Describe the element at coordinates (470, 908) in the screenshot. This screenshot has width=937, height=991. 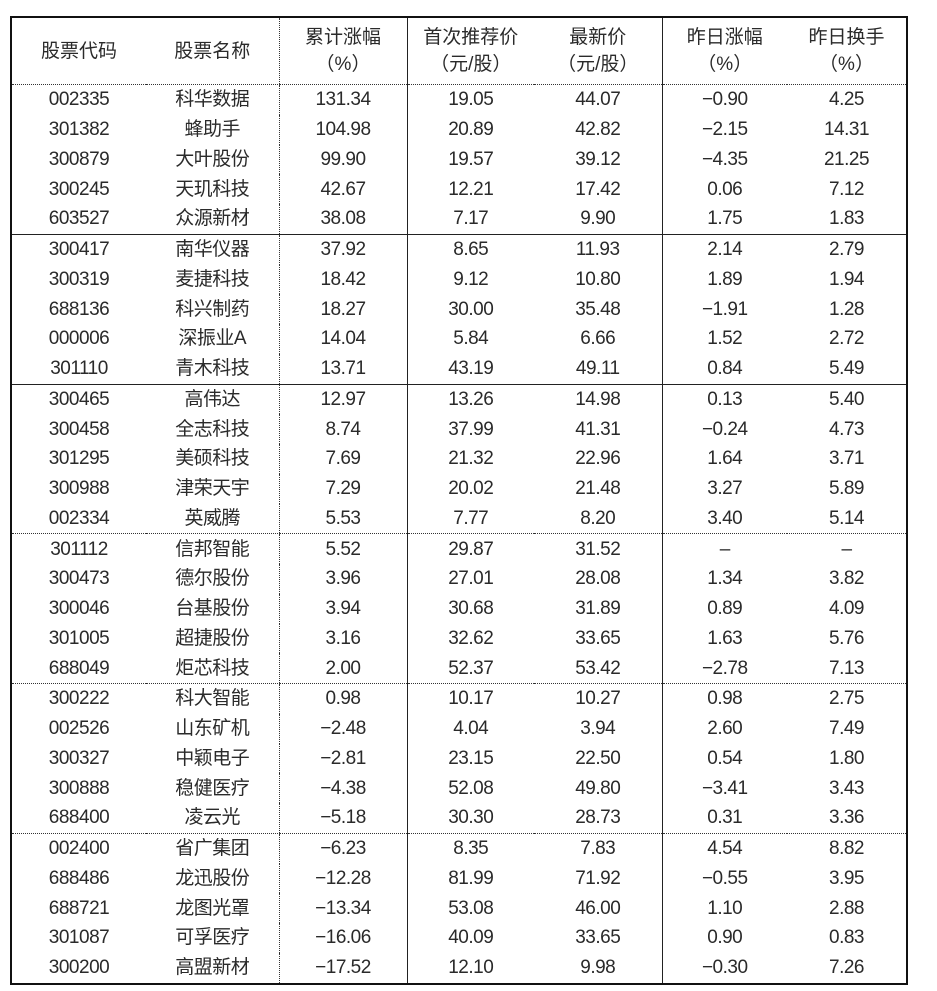
I see `cell-first-recommend-price: 53.08` at that location.